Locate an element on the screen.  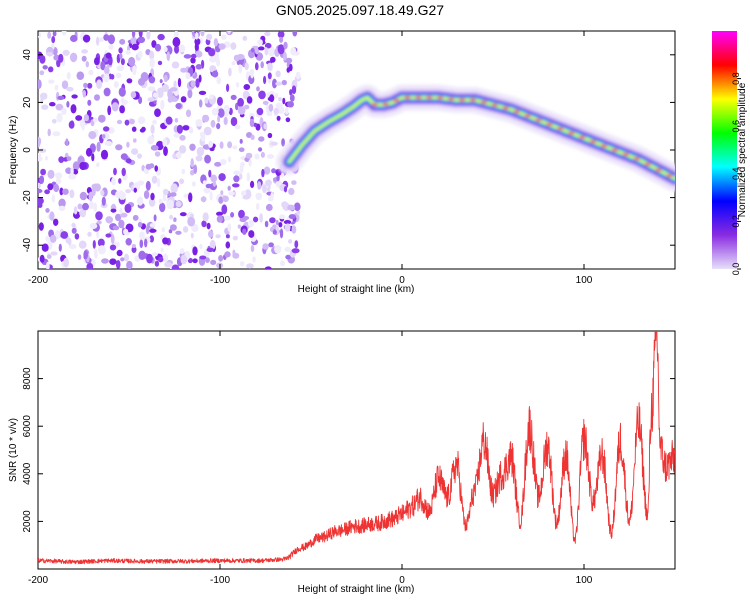
spectrogram-y-tick-label: 40 is located at coordinates (27, 55).